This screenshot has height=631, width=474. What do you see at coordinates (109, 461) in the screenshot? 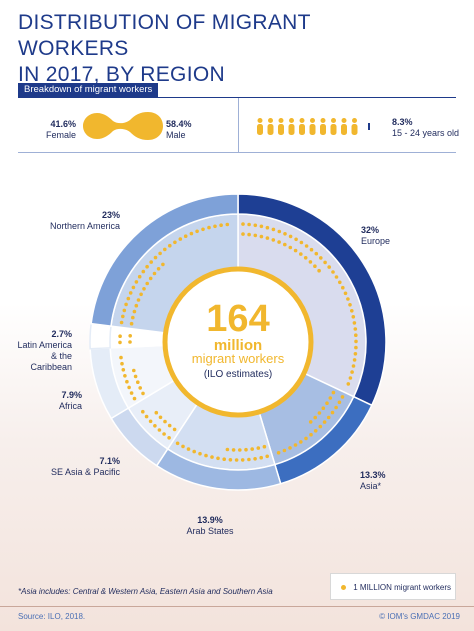
I see `se-asia-pct: 7.1%` at bounding box center [109, 461].